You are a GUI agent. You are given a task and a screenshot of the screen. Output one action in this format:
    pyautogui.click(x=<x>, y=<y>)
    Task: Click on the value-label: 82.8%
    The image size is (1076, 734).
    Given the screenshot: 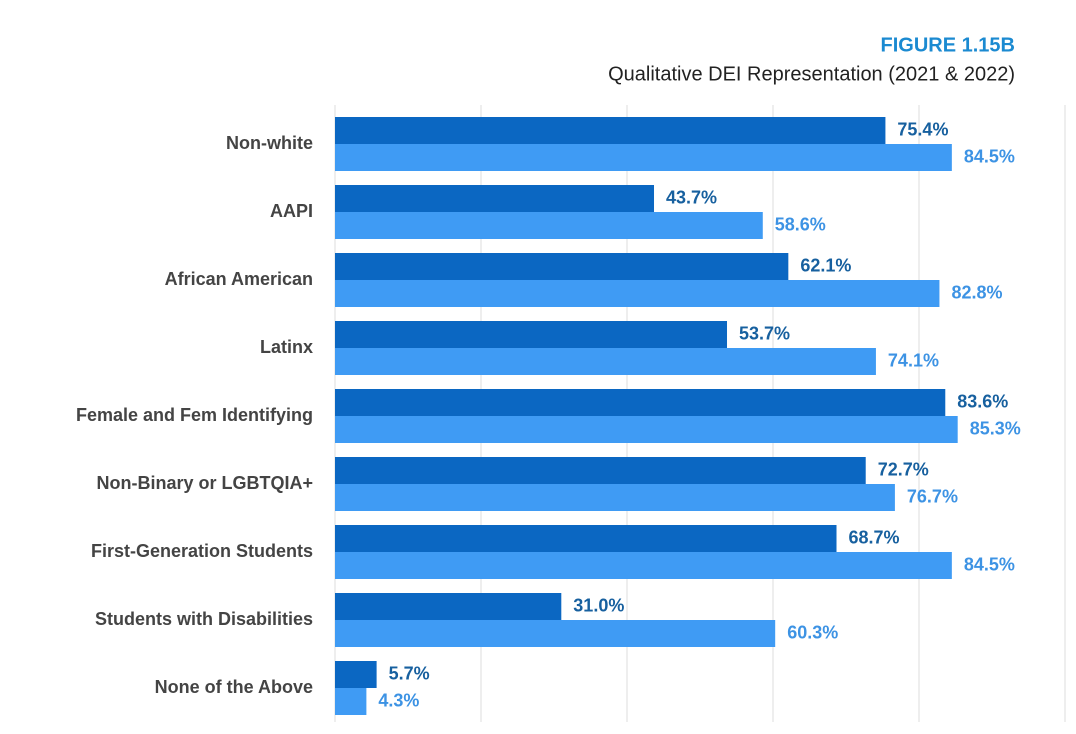 What is the action you would take?
    pyautogui.click(x=976, y=292)
    